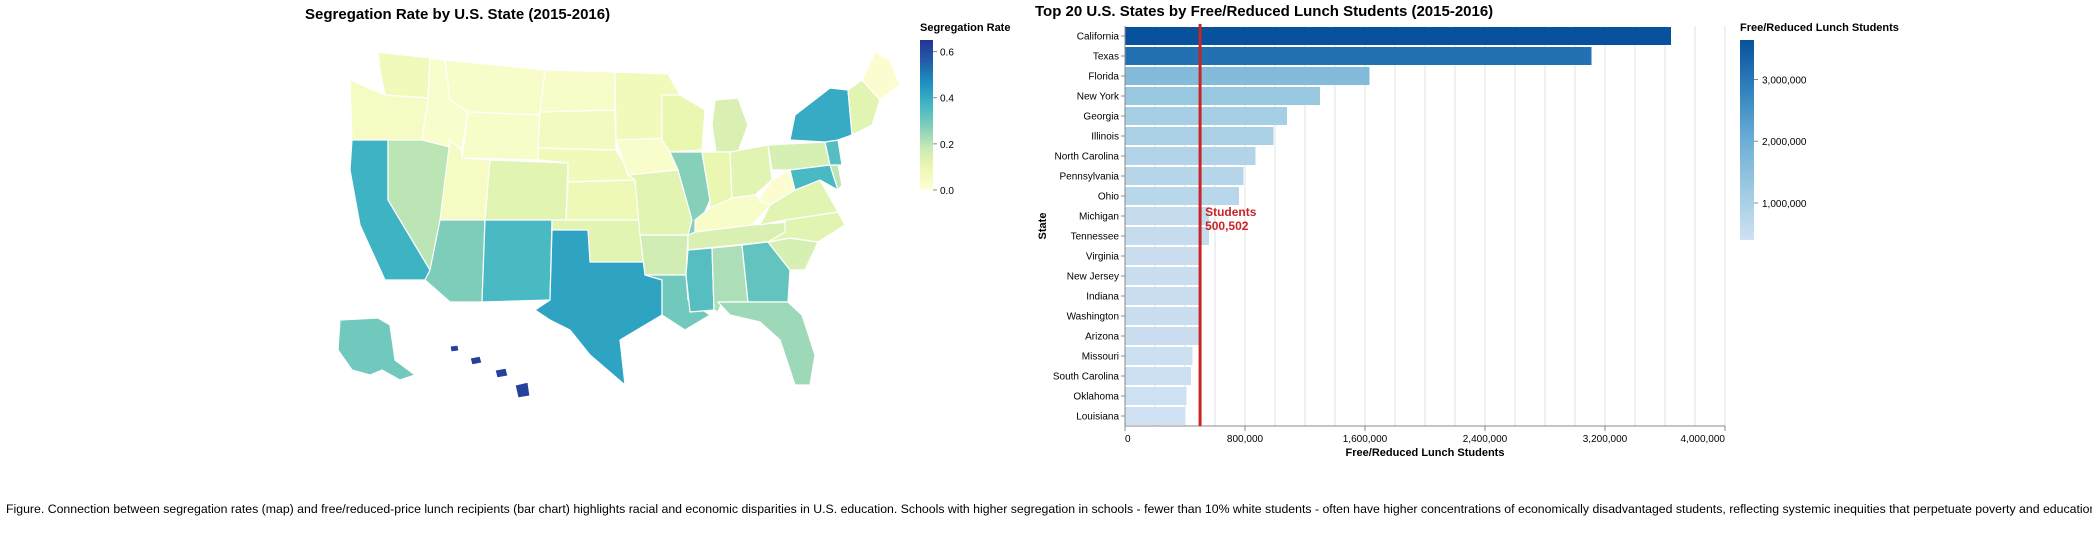 This screenshot has height=533, width=2092. What do you see at coordinates (517, 261) in the screenshot?
I see `state-new-mexico` at bounding box center [517, 261].